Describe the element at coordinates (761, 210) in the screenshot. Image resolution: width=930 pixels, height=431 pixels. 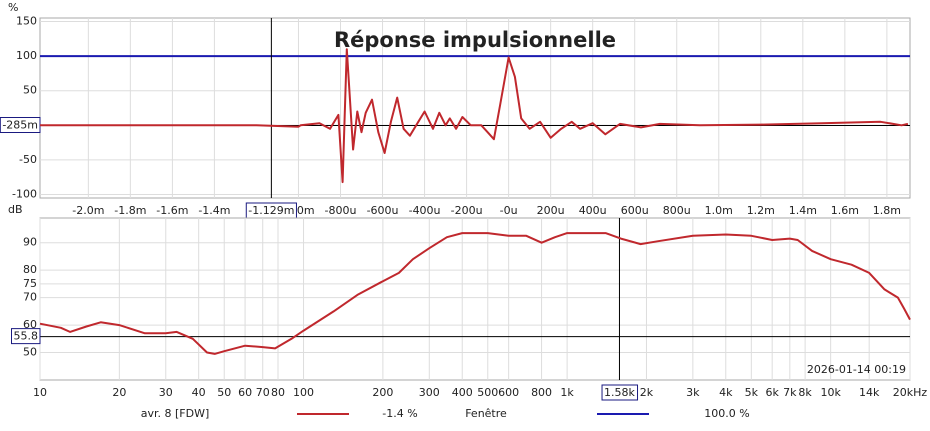
I see `x-tick-label: 1.2m` at that location.